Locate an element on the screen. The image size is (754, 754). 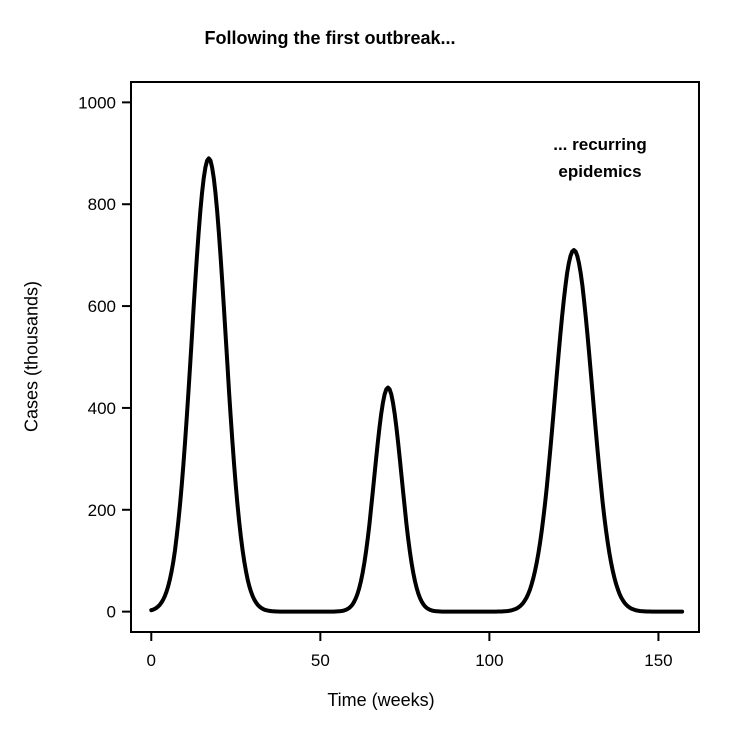
y-tick-label: 1000 is located at coordinates (97, 102).